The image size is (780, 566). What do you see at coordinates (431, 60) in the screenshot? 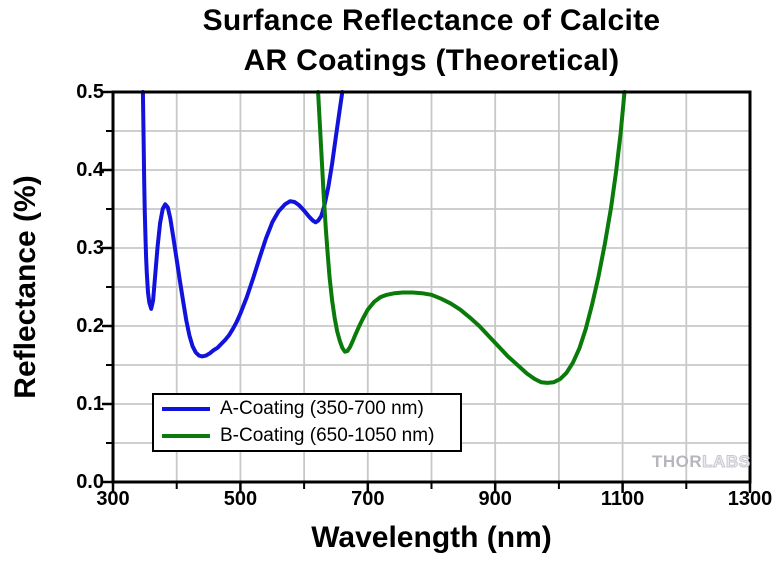
I see `chart-title-line2: AR Coatings (Theoretical)` at bounding box center [431, 60].